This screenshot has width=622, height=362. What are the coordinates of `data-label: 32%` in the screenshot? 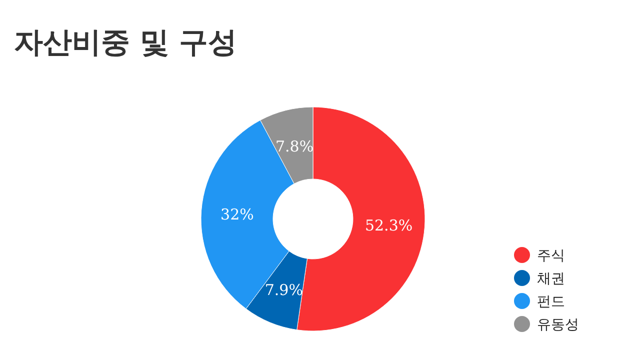 It's located at (237, 214).